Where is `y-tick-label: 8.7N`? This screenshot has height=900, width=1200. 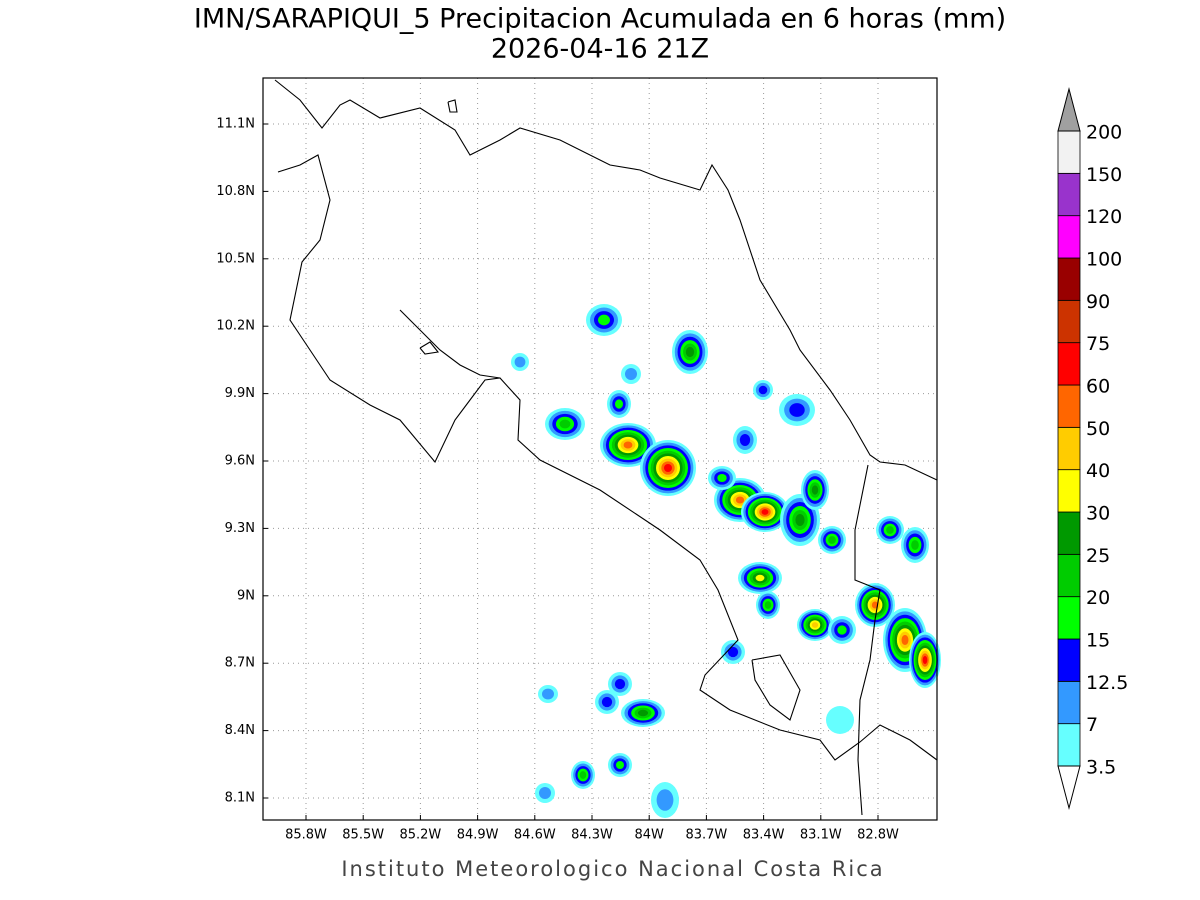 y-tick-label: 8.7N is located at coordinates (240, 663).